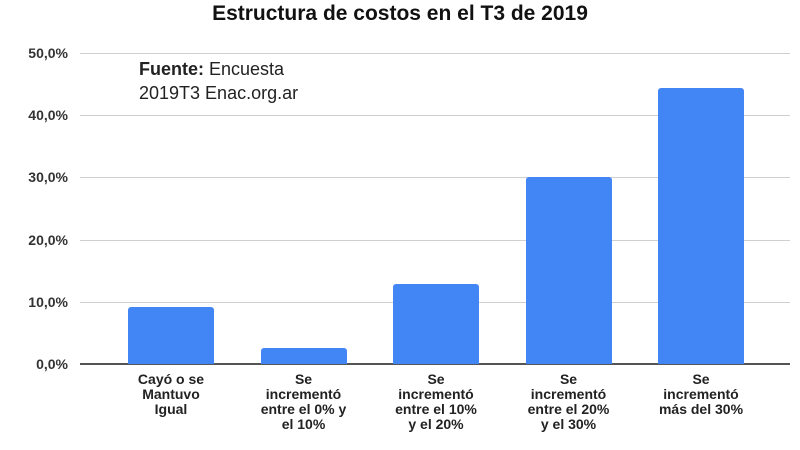 The image size is (800, 450). Describe the element at coordinates (400, 13) in the screenshot. I see `chart-title: Estructura de costos en el T3 de 2019` at that location.